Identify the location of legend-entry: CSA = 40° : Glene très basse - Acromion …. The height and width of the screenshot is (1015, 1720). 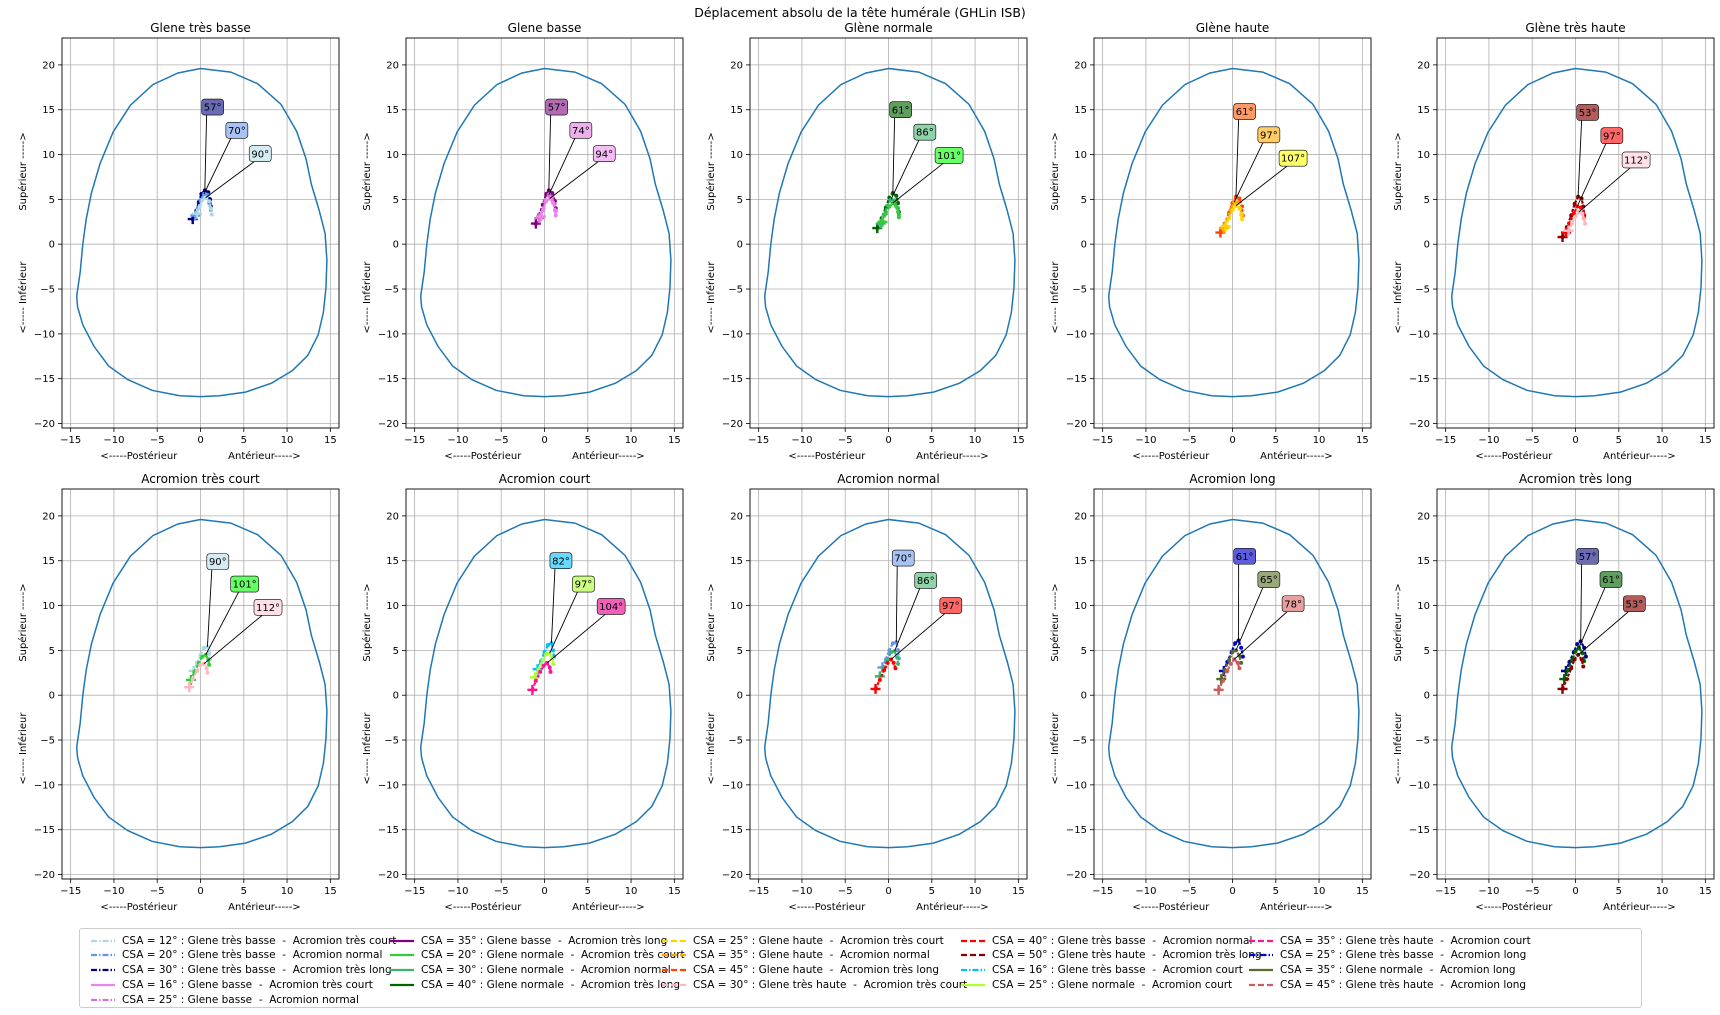
(1106, 940).